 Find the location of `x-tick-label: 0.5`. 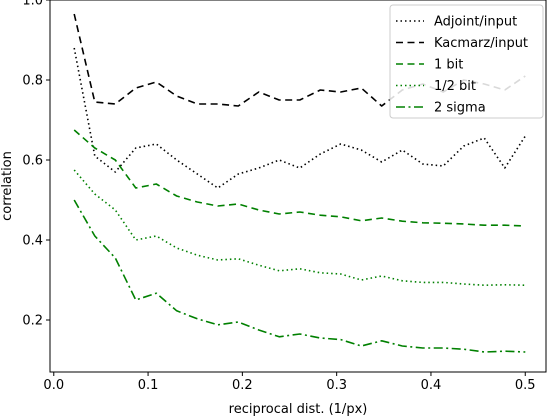

x-tick-label: 0.5 is located at coordinates (525, 385).